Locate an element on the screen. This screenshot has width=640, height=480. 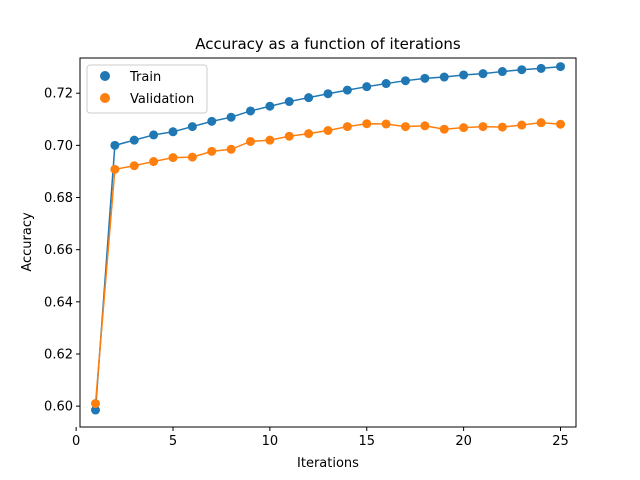
y-tick-label: 0.60 is located at coordinates (58, 407).